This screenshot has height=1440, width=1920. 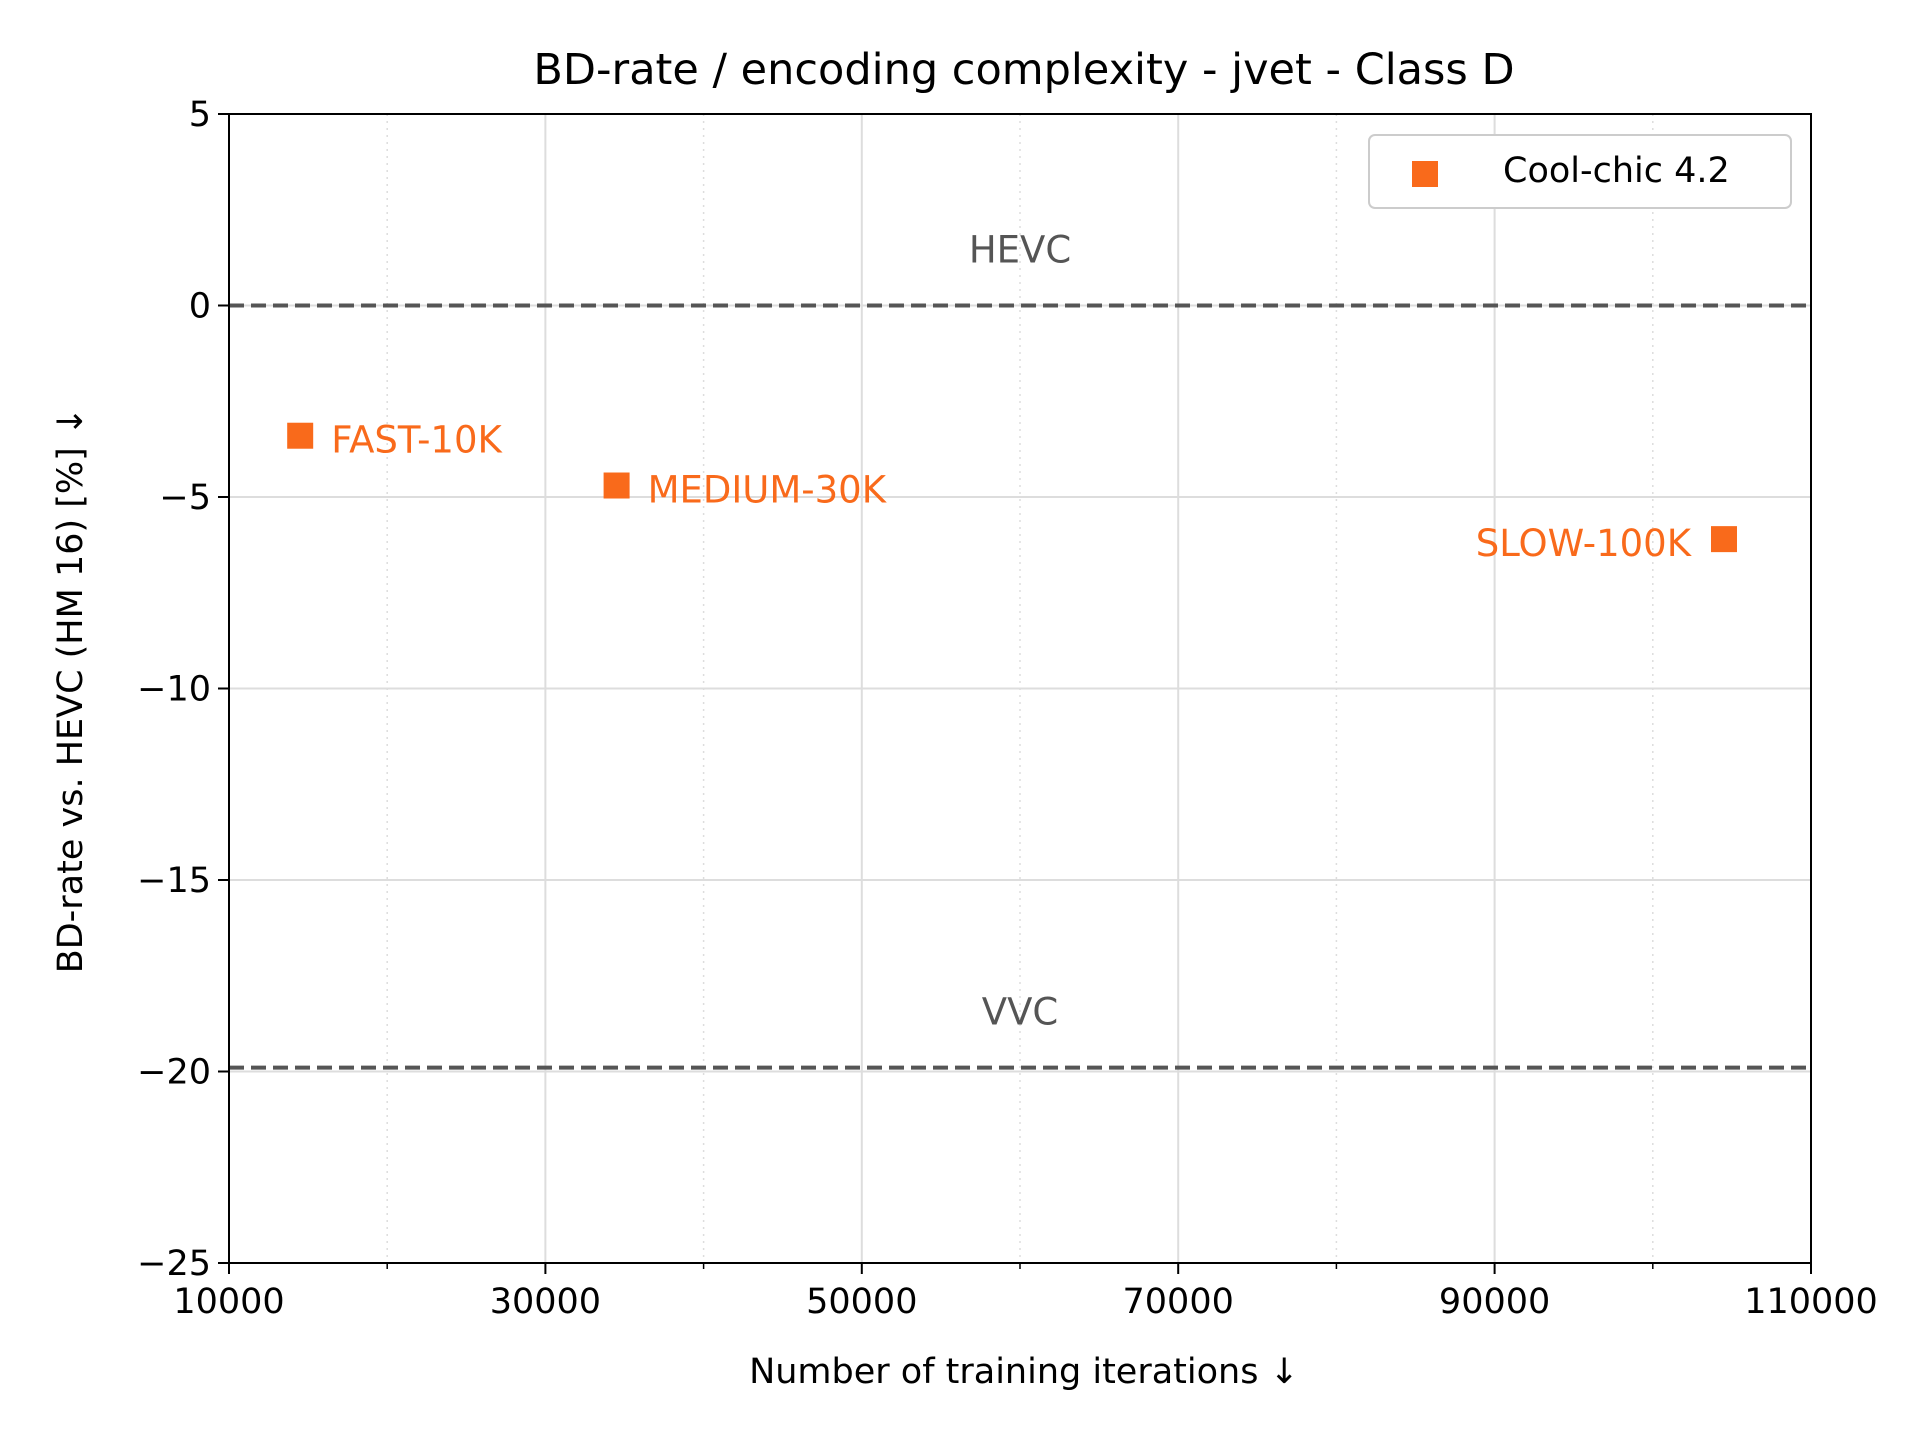 I want to click on x-tick-label: 30000, so click(x=545, y=1302).